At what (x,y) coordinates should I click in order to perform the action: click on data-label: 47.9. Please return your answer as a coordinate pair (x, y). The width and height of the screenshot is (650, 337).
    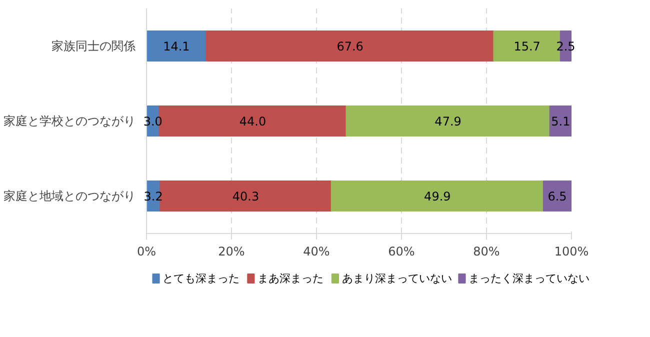
    Looking at the image, I should click on (448, 121).